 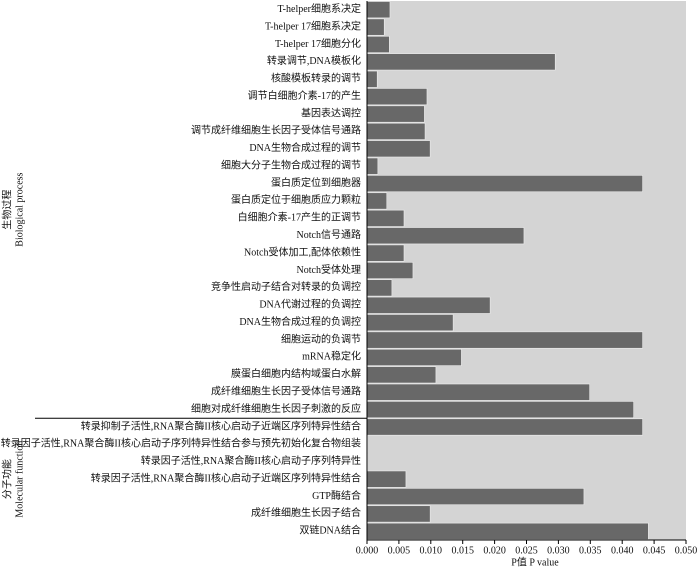 What do you see at coordinates (251, 460) in the screenshot?
I see `y-tick-label: 转录因子活性,RNA聚合酶II核心启动子序列特异性` at bounding box center [251, 460].